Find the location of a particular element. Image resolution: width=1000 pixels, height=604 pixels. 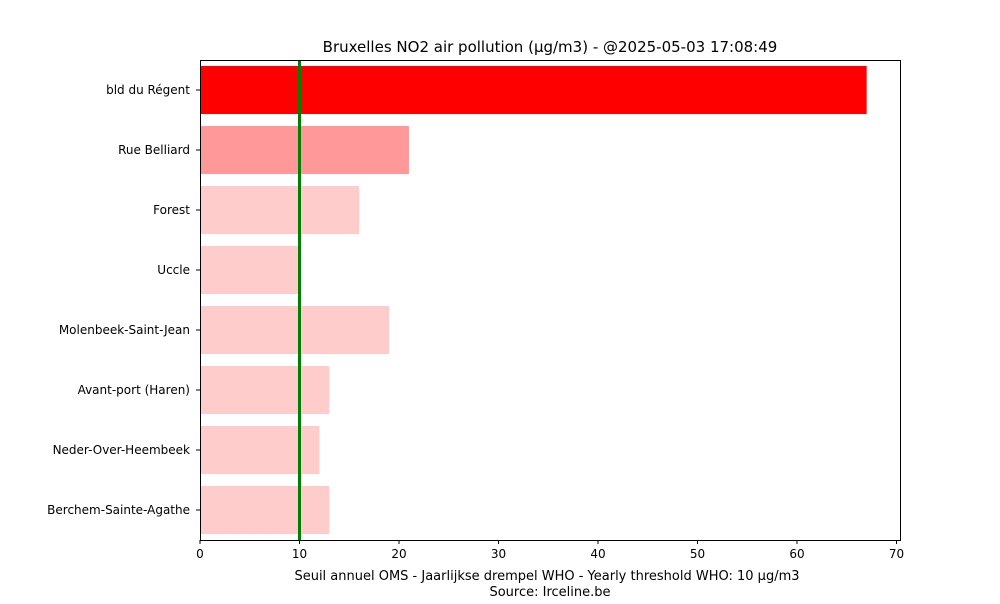

y-tick-label: Uccle is located at coordinates (173, 270).